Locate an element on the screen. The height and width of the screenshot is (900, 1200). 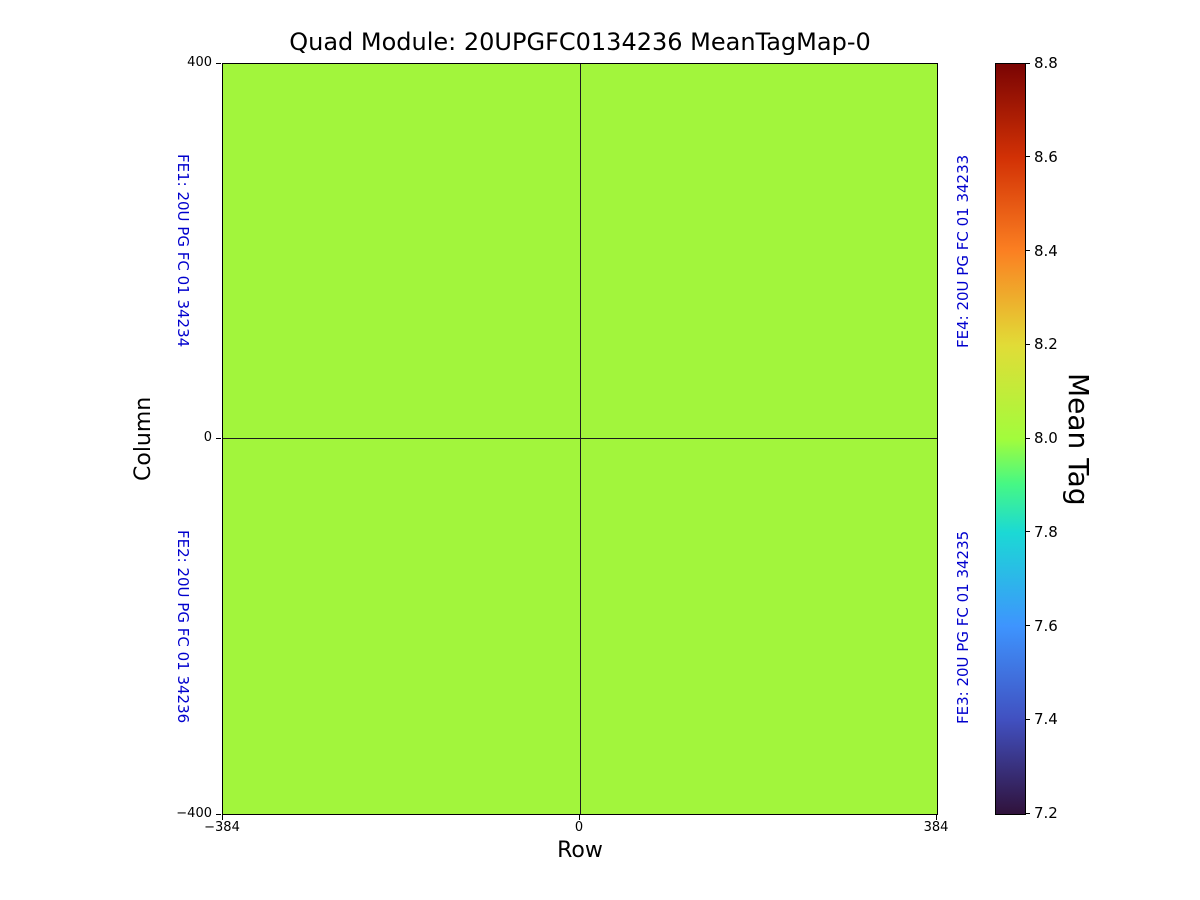
colorbar-label: Mean Tag is located at coordinates (1079, 439).